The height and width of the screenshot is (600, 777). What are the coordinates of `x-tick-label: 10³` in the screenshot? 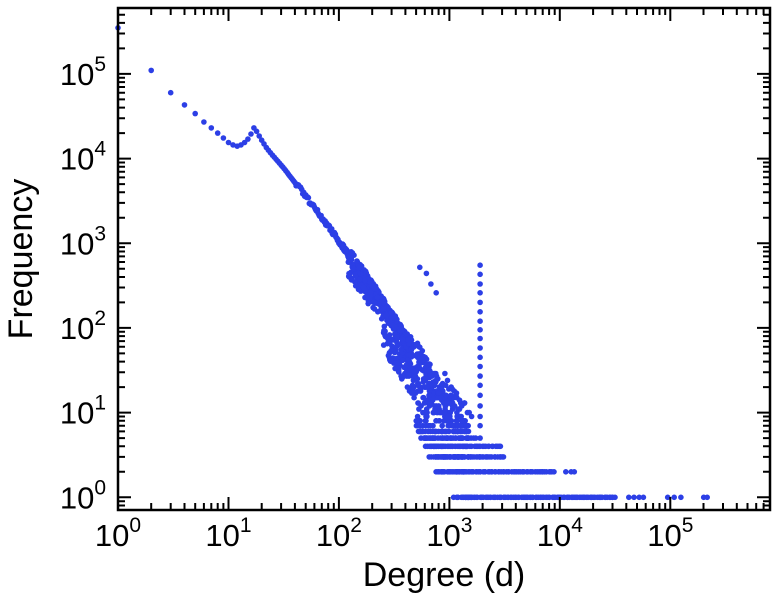 It's located at (449, 533).